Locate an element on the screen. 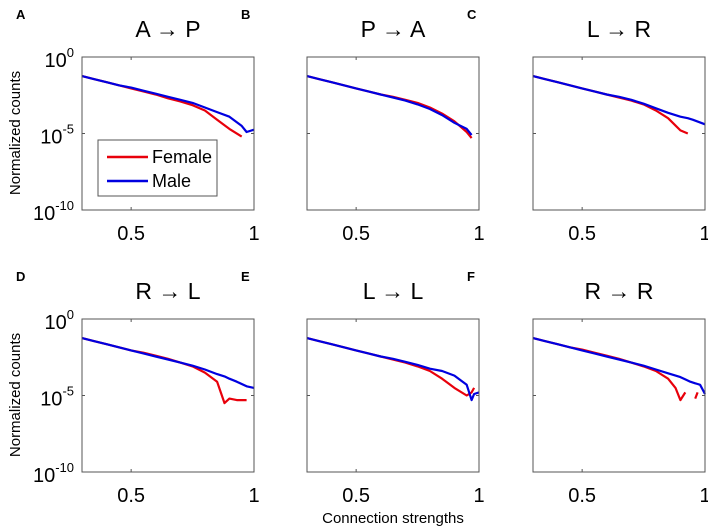 The width and height of the screenshot is (708, 530). panel-label: D is located at coordinates (20, 276).